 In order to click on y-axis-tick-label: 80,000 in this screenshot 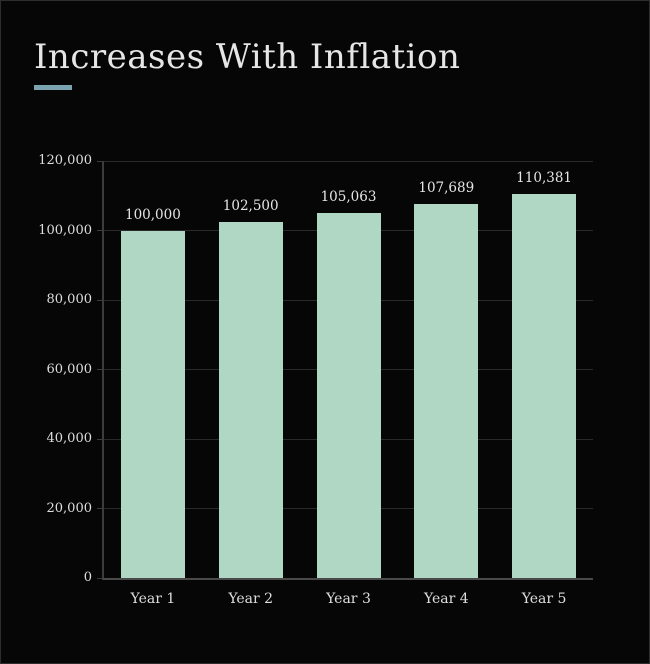, I will do `click(69, 299)`.